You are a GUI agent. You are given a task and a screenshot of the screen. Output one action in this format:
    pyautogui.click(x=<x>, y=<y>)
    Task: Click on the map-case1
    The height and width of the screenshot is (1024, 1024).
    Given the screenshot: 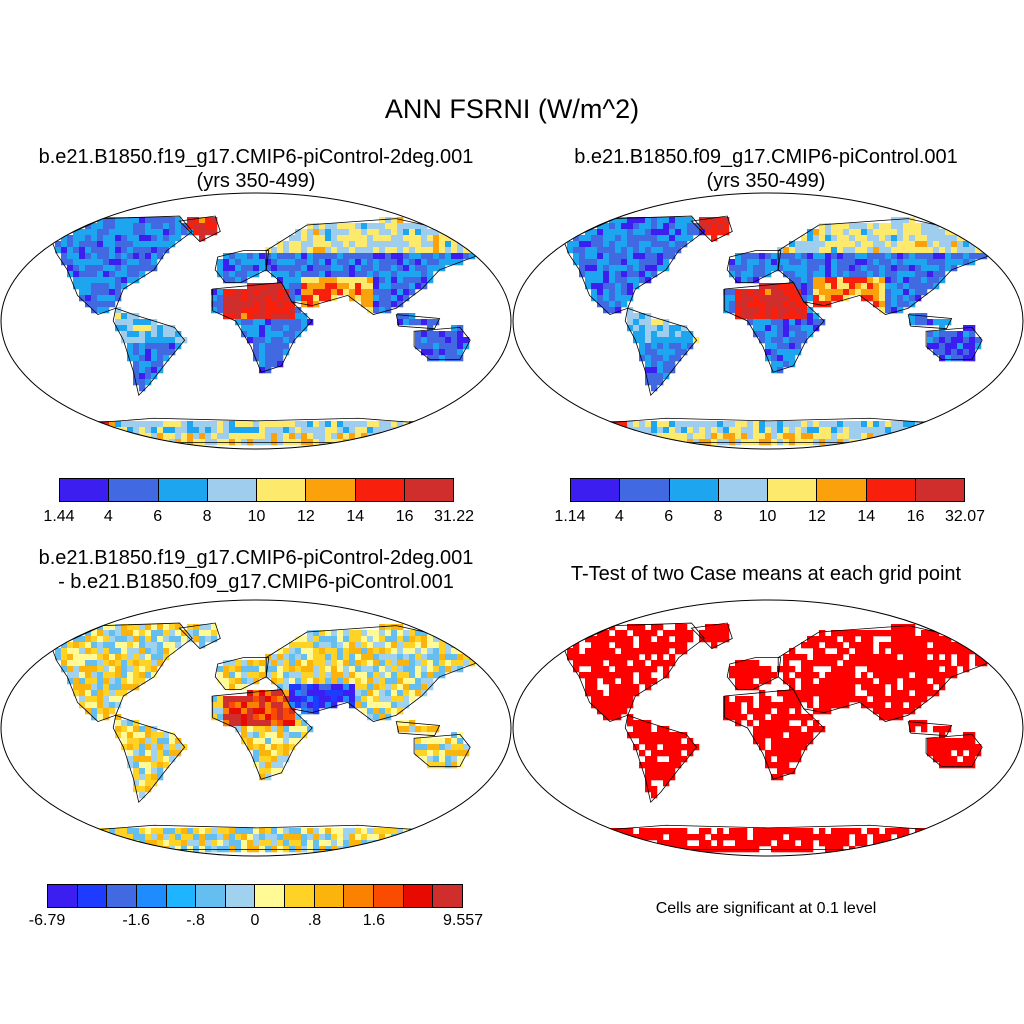 What is the action you would take?
    pyautogui.click(x=256, y=321)
    